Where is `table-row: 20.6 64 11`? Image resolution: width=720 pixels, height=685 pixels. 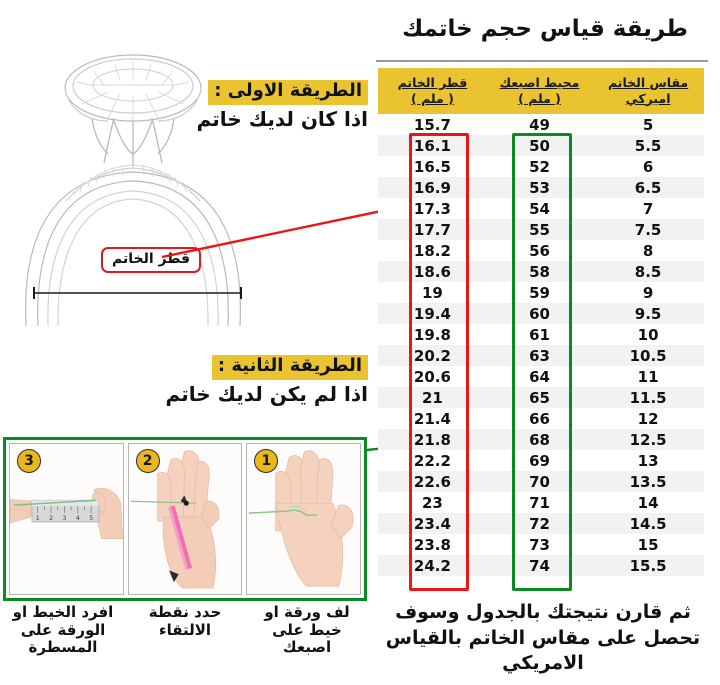
table-row: 20.6 64 11 is located at coordinates (541, 377).